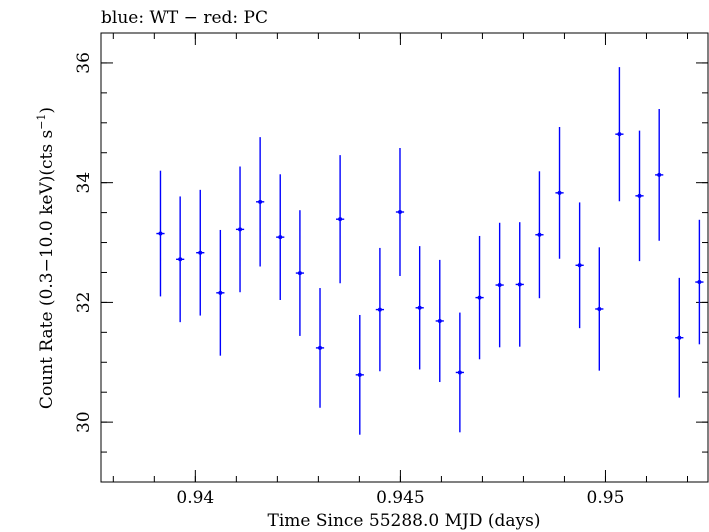 This screenshot has width=709, height=532. I want to click on x-tick-label: 0.945, so click(400, 498).